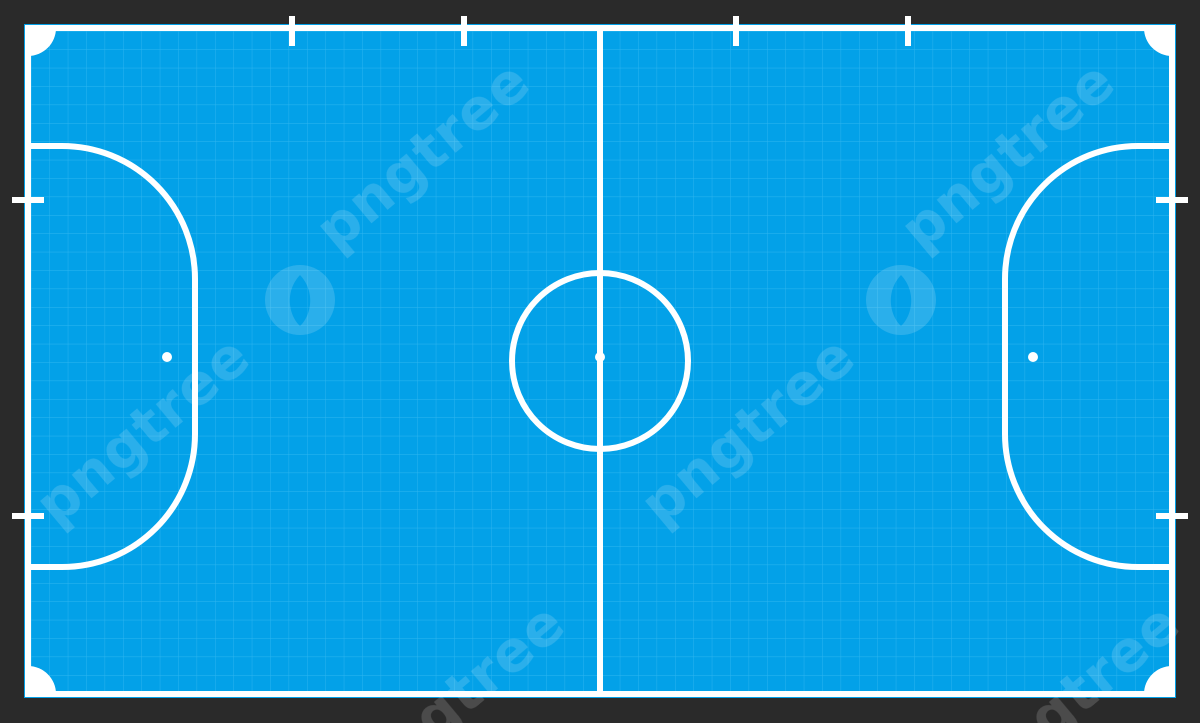  Describe the element at coordinates (113, 356) in the screenshot. I see `left-penalty-area` at that location.